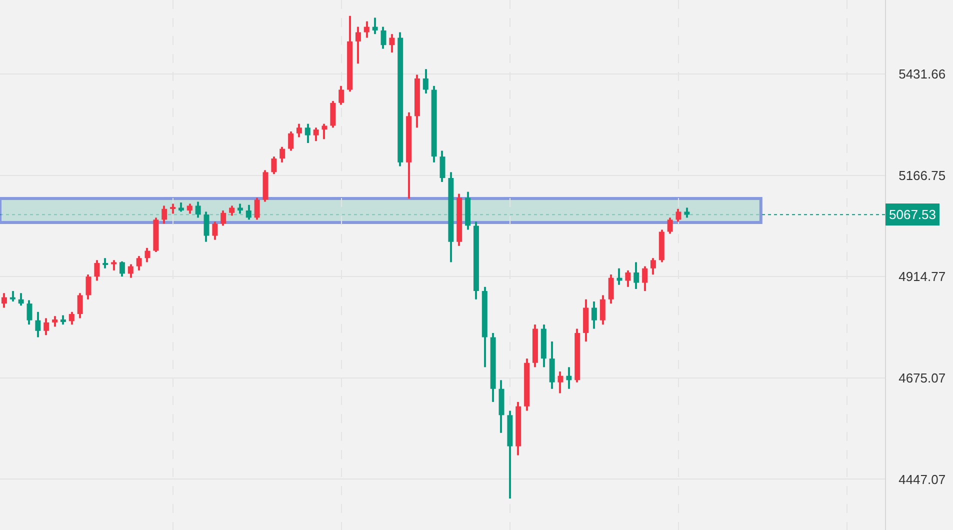  I want to click on y-tick-label: 5166.75, so click(922, 175).